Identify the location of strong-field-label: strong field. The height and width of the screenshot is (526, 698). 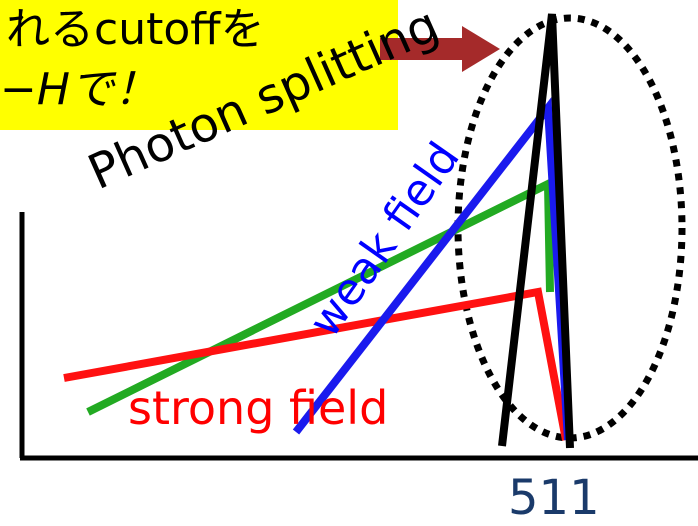
(258, 408).